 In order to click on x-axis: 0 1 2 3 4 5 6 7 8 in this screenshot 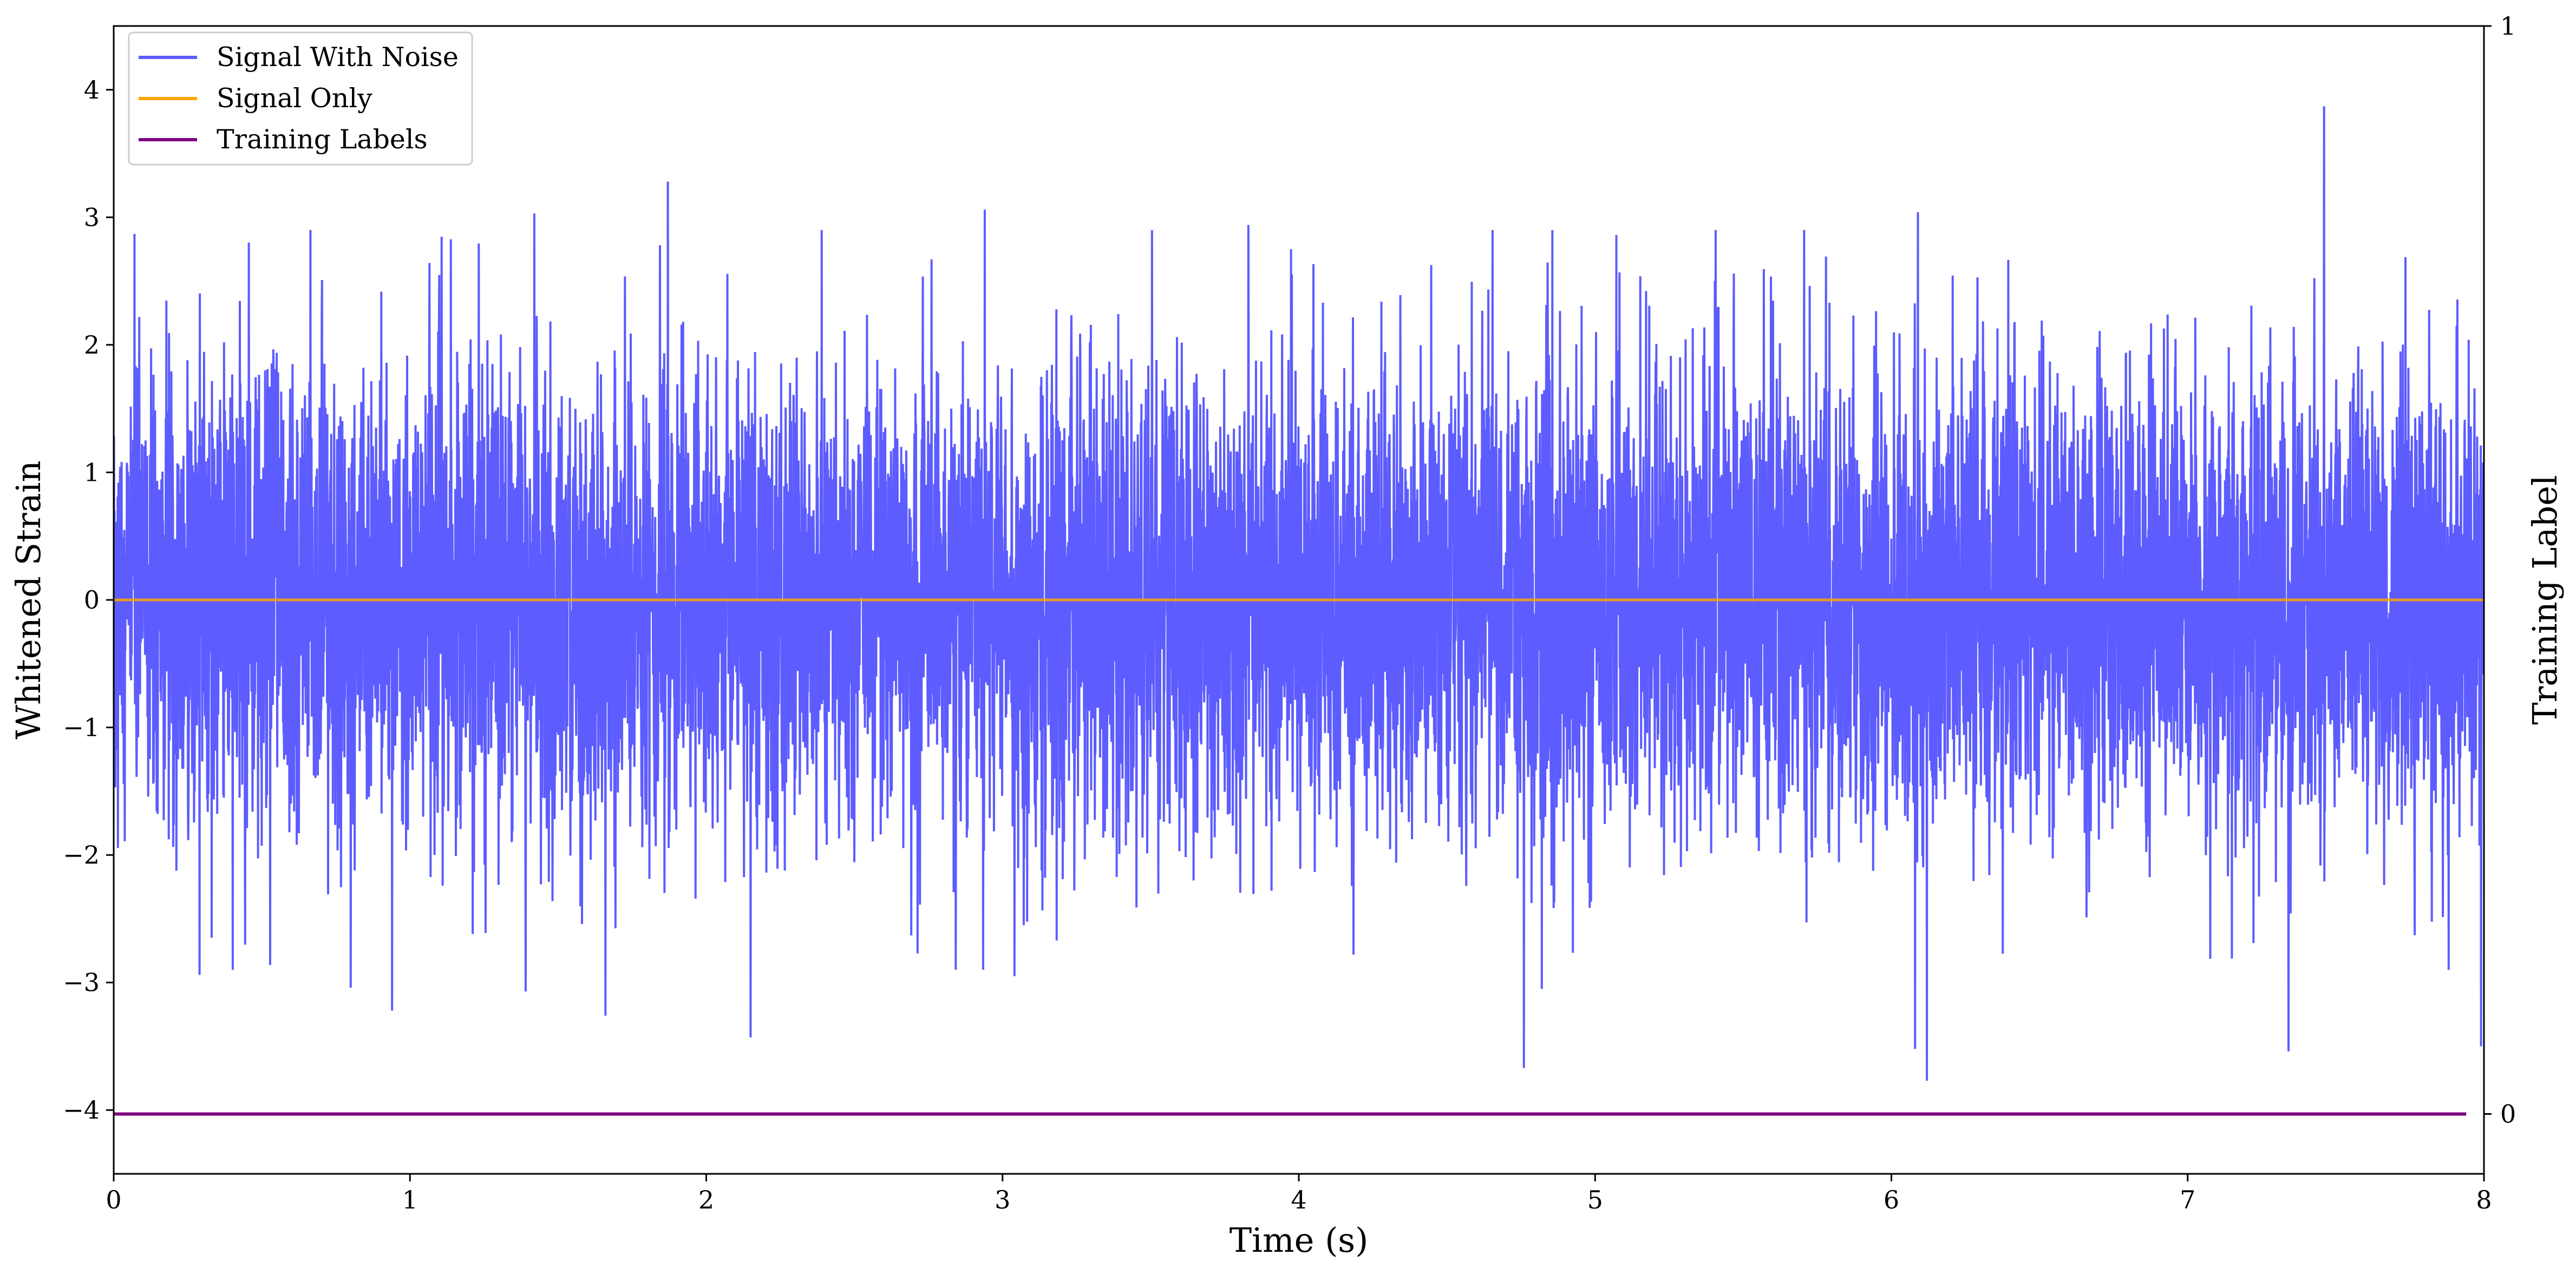, I will do `click(1299, 1194)`.